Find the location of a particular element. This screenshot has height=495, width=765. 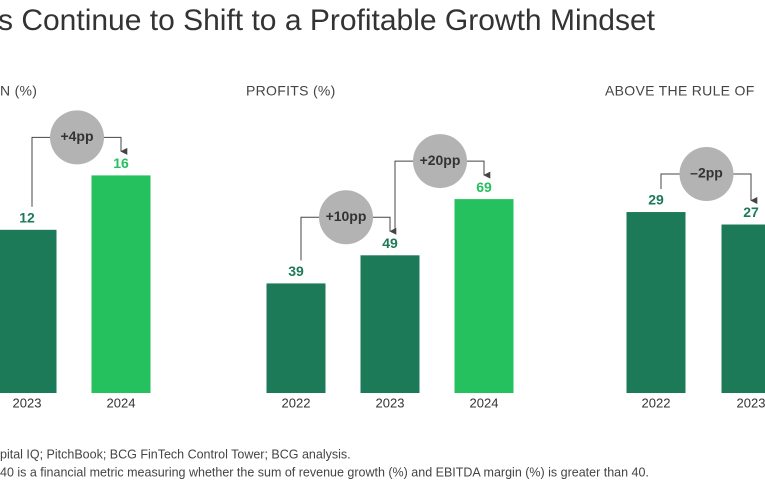

value-label: 69 is located at coordinates (484, 187).